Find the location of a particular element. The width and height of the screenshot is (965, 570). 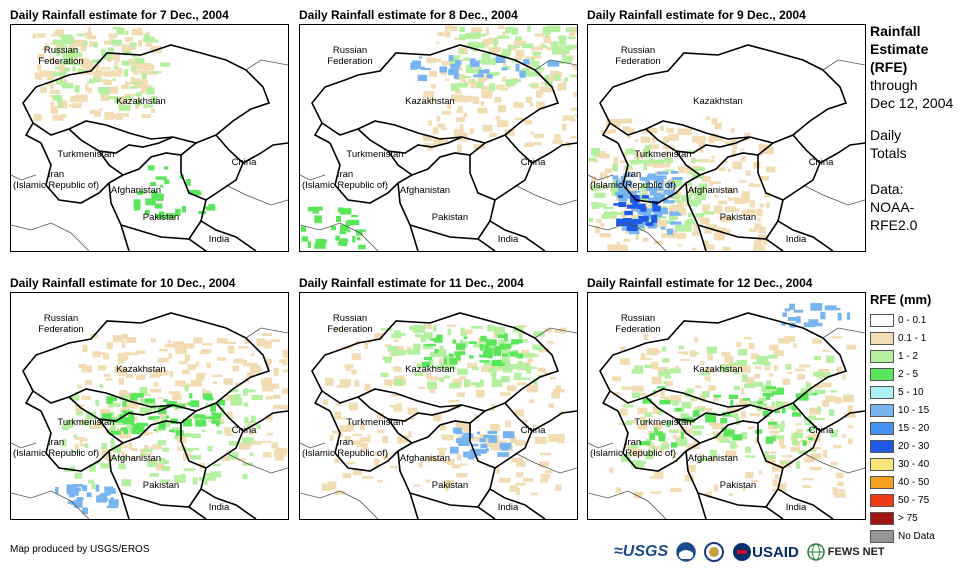

legend-item: 5 - 10 is located at coordinates (902, 392).